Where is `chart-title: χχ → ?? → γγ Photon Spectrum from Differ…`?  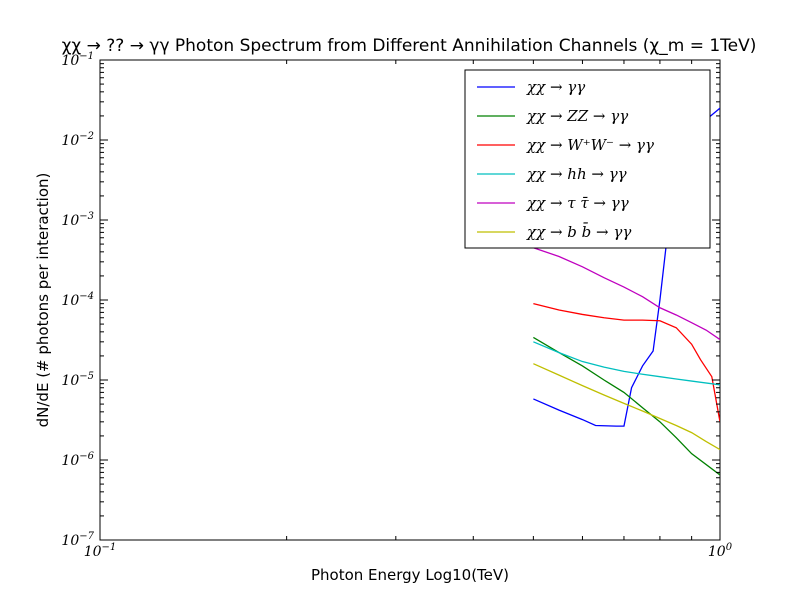 chart-title: χχ → ?? → γγ Photon Spectrum from Differ… is located at coordinates (409, 46).